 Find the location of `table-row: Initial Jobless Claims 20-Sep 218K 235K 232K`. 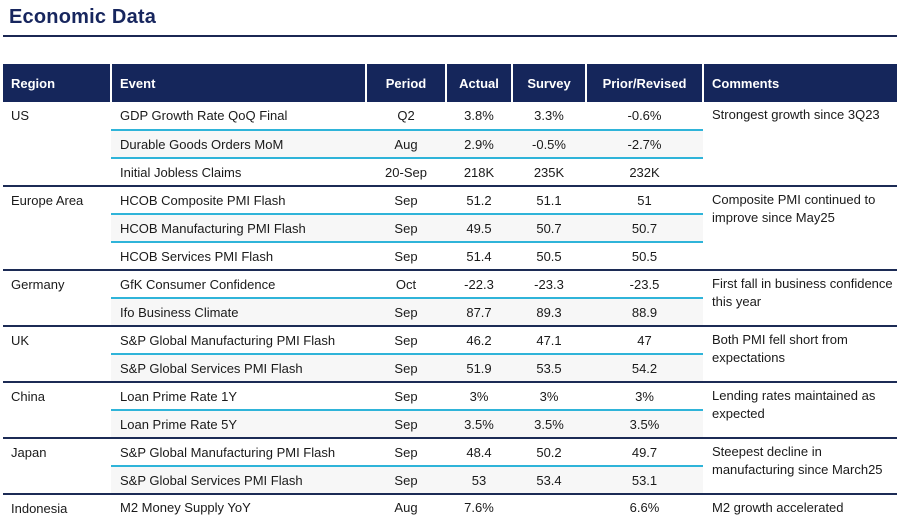

table-row: Initial Jobless Claims 20-Sep 218K 235K 232K is located at coordinates (450, 172).